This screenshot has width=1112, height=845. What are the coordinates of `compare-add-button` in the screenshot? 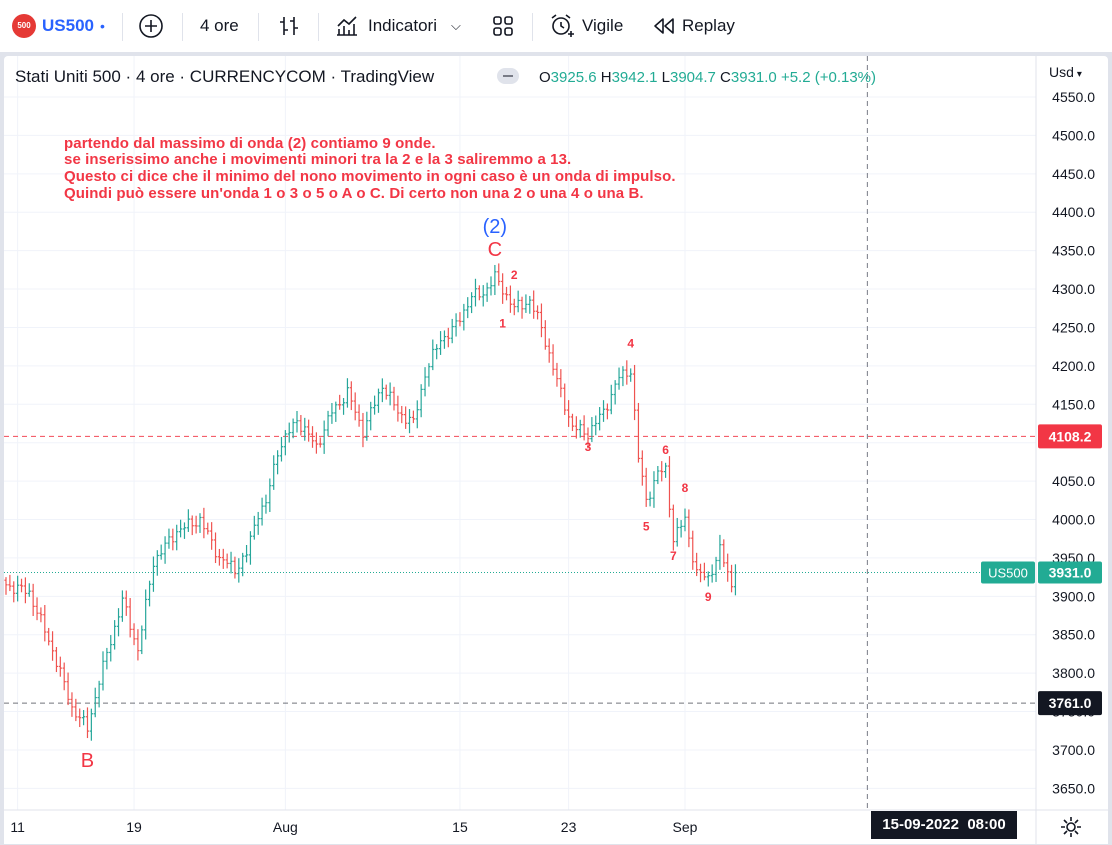 It's located at (151, 26).